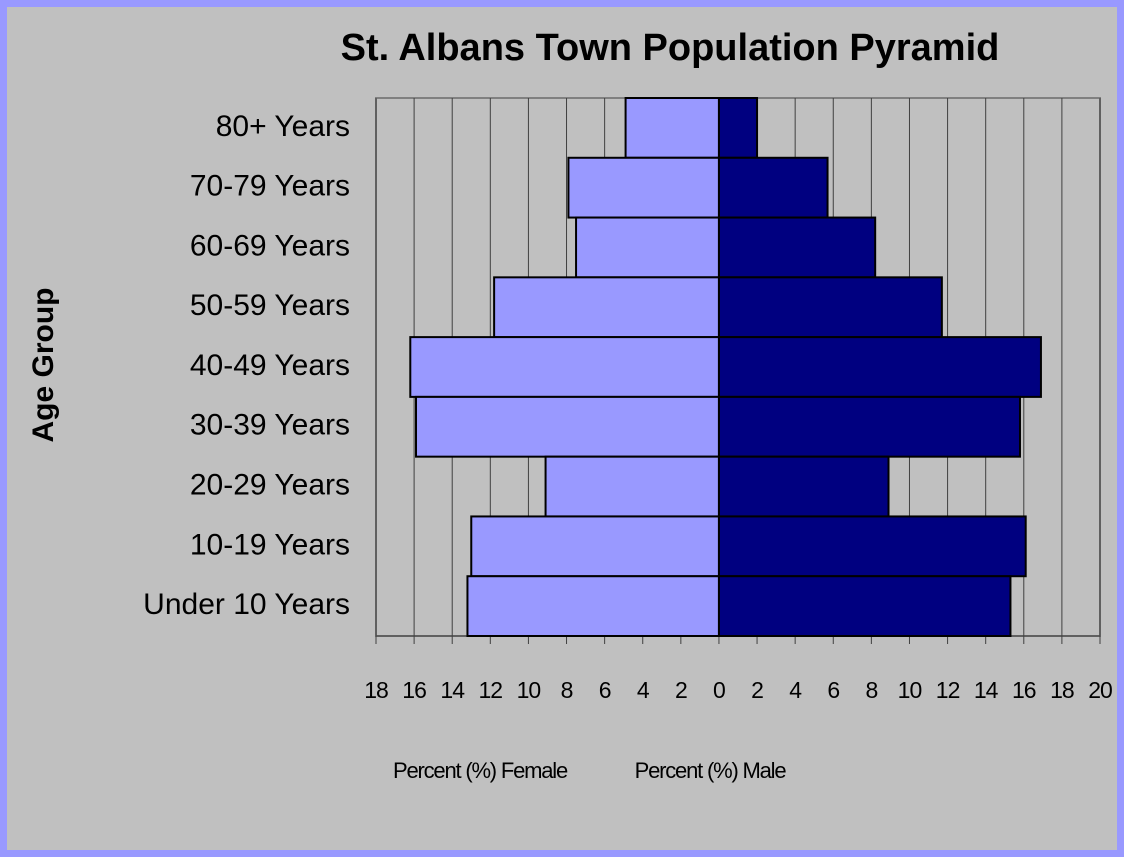 The height and width of the screenshot is (857, 1124). I want to click on y-tick-label: Under 10 Years, so click(246, 604).